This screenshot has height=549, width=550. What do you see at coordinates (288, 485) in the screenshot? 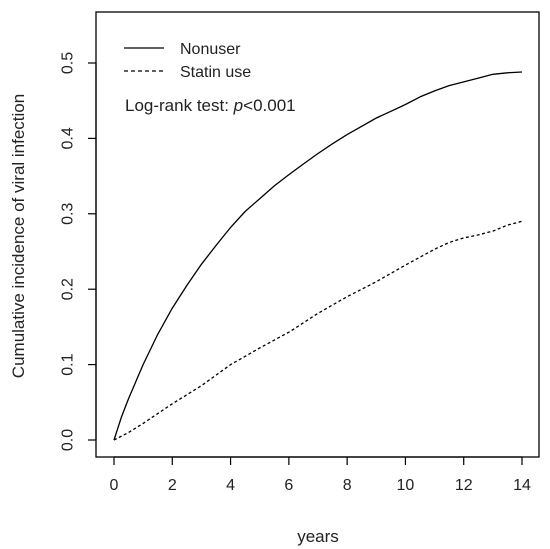
I see `x-tick-label: 6` at bounding box center [288, 485].